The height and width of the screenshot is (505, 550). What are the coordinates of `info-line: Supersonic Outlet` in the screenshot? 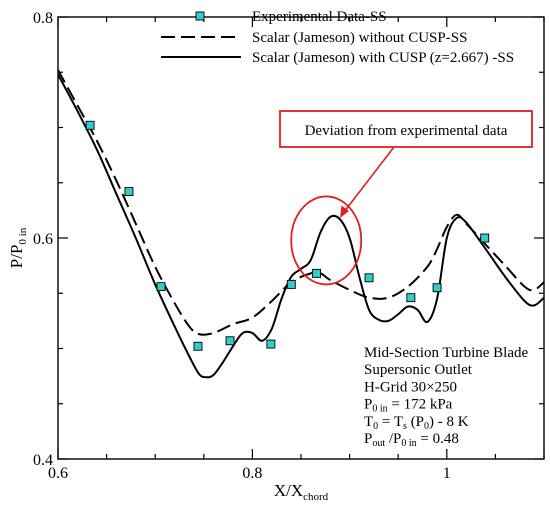 It's located at (418, 370).